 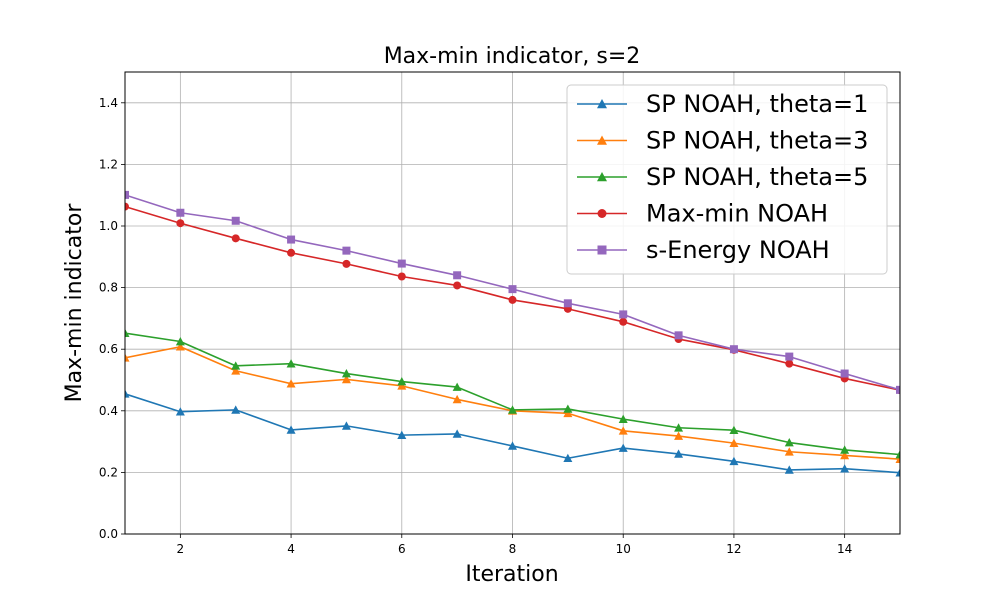 What do you see at coordinates (108, 411) in the screenshot?
I see `y-tick-label: 0.4` at bounding box center [108, 411].